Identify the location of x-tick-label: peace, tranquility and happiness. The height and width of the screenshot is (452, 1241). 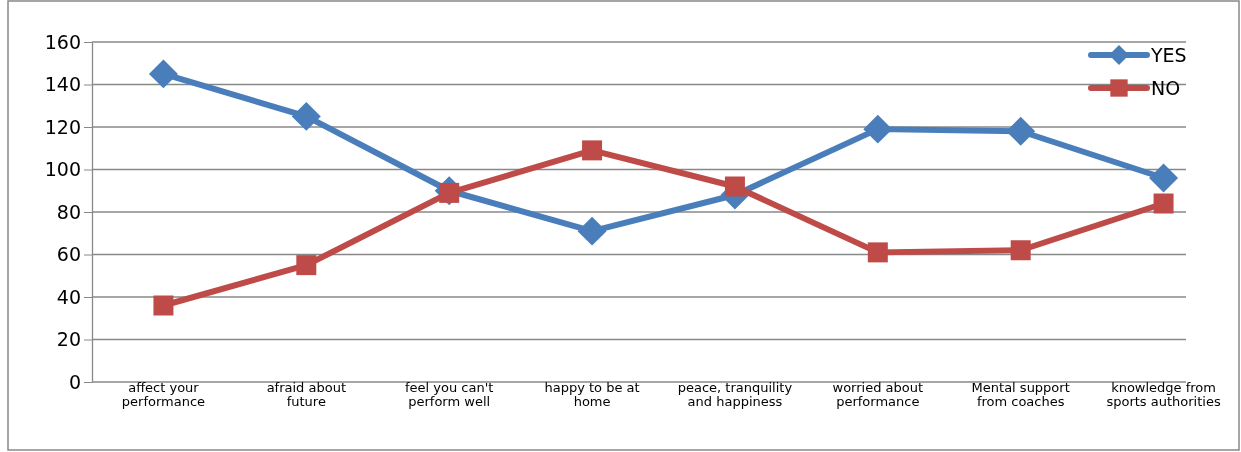
(735, 394).